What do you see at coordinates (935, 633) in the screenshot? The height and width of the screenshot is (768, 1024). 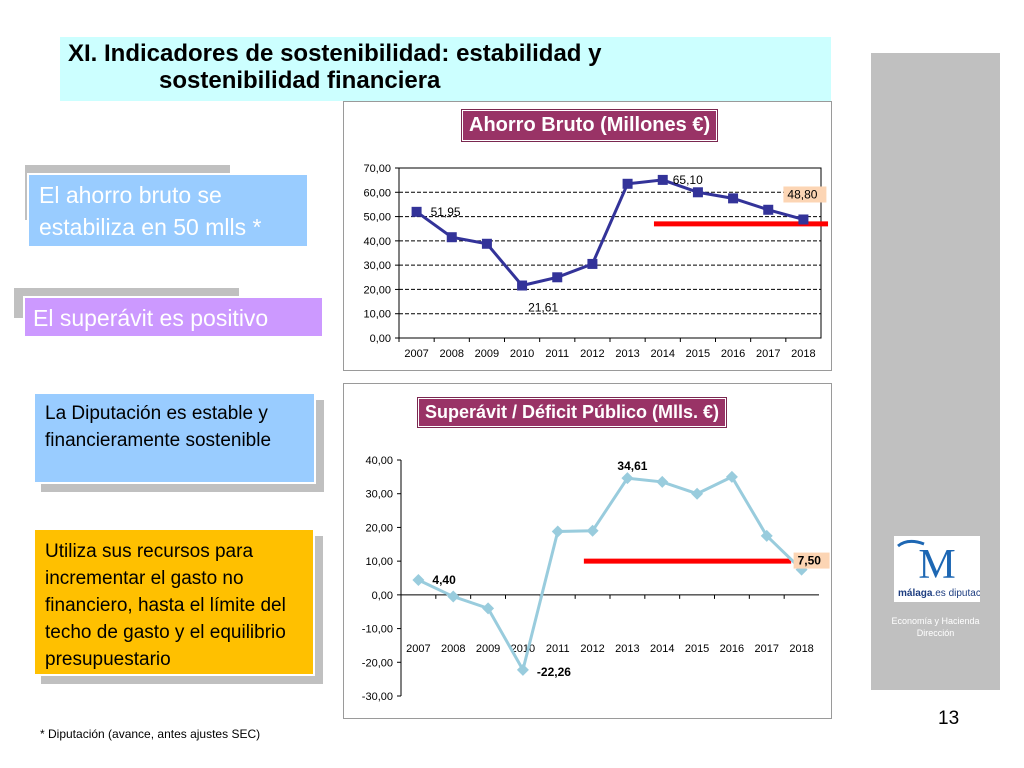 I see `logo-subtitle-line2: Dirección` at bounding box center [935, 633].